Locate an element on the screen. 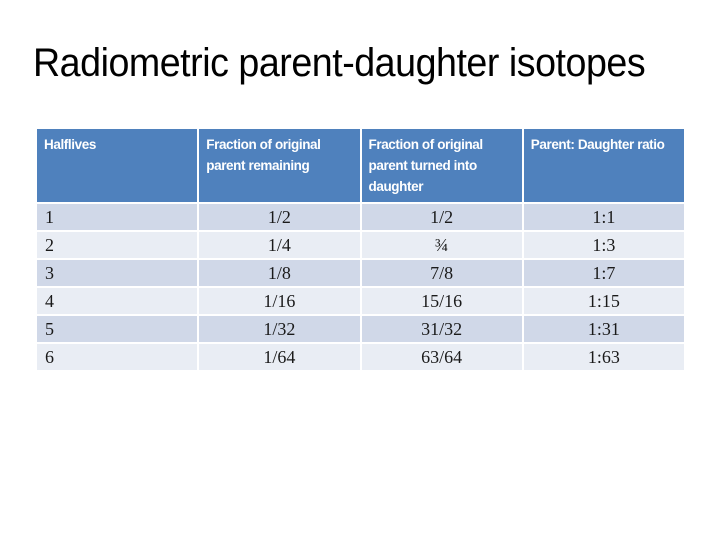 The image size is (720, 540). table-cell: 4 is located at coordinates (117, 301).